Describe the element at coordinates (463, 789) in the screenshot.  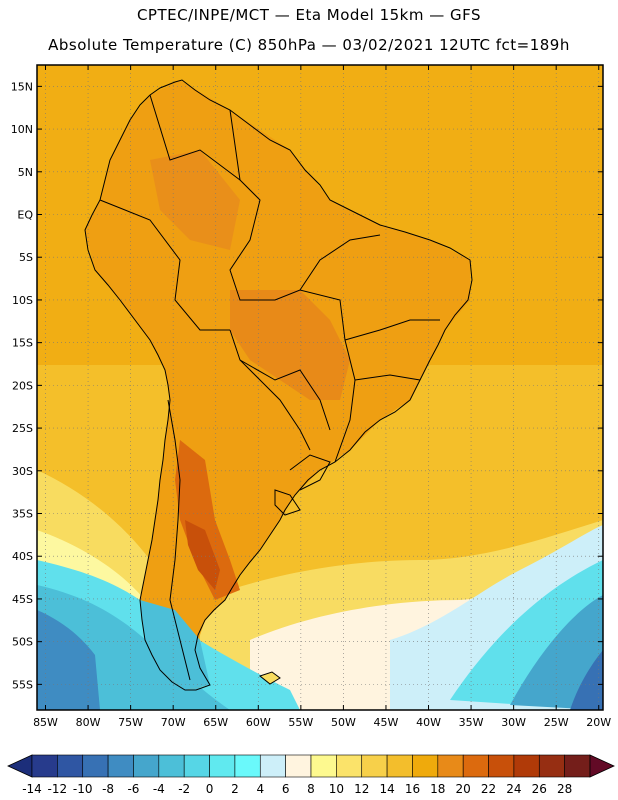
I see `colorbar-label-20: 20` at that location.